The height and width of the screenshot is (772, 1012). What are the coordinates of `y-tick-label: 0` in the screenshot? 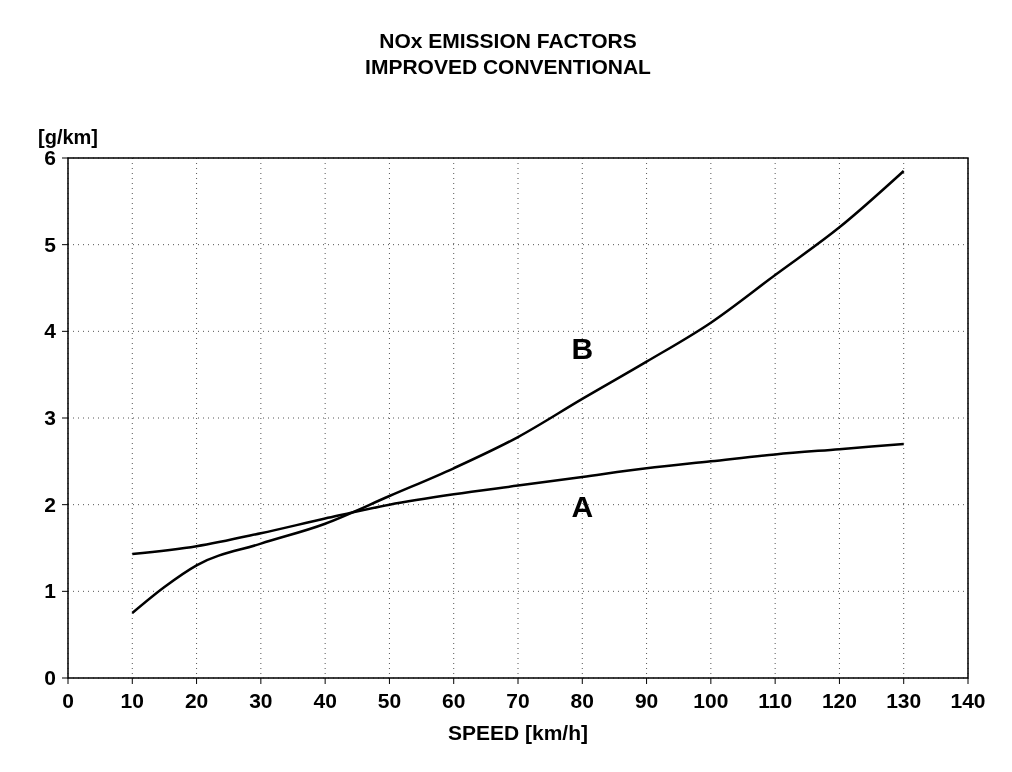 It's located at (50, 677).